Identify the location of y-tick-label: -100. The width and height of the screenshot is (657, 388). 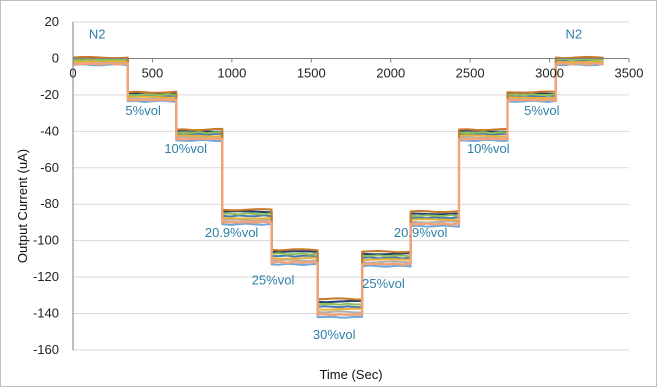
(46, 240).